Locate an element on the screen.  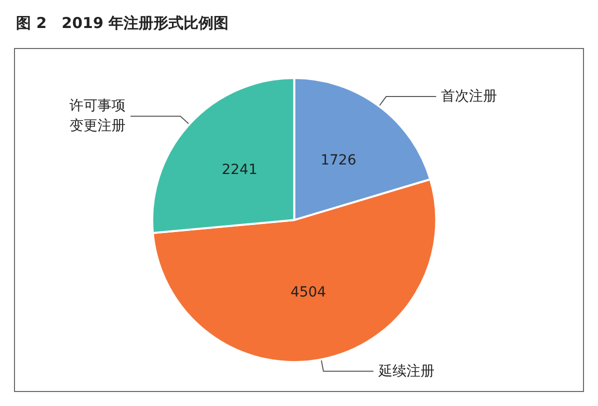
data-label: 4504 is located at coordinates (308, 292).